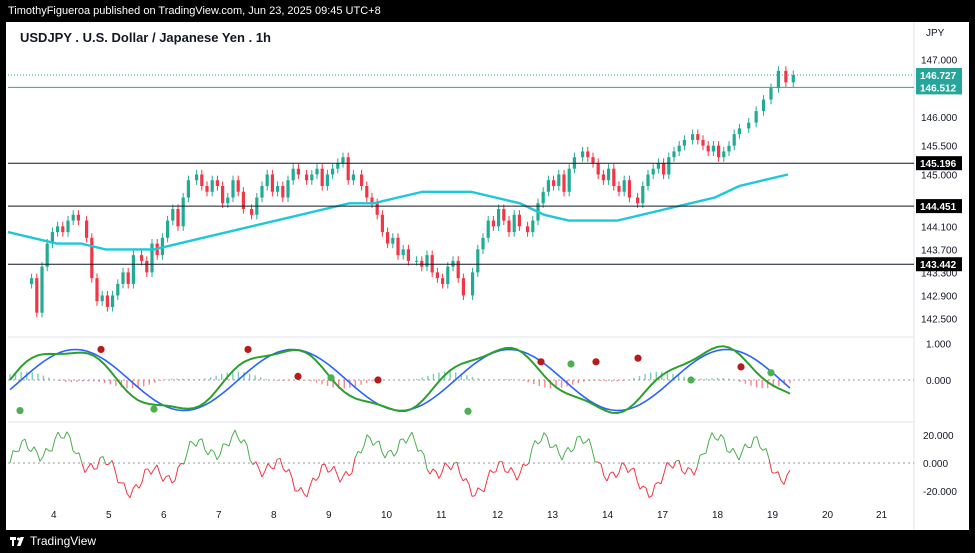 This screenshot has height=553, width=975. What do you see at coordinates (935, 33) in the screenshot?
I see `currency-label: JPY` at bounding box center [935, 33].